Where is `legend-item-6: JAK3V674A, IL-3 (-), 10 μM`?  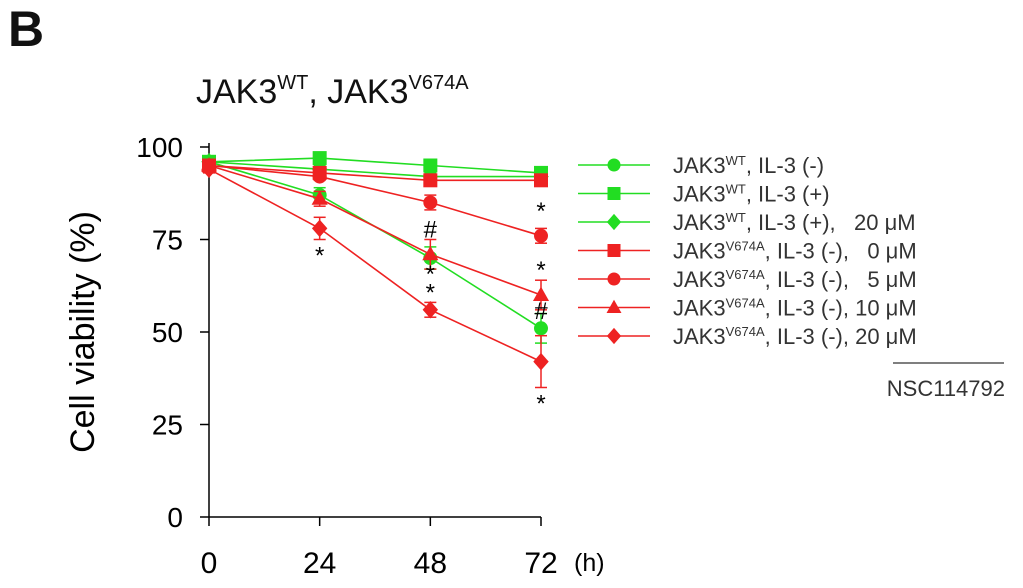
legend-item-6: JAK3V674A, IL-3 (-), 10 μM is located at coordinates (747, 308).